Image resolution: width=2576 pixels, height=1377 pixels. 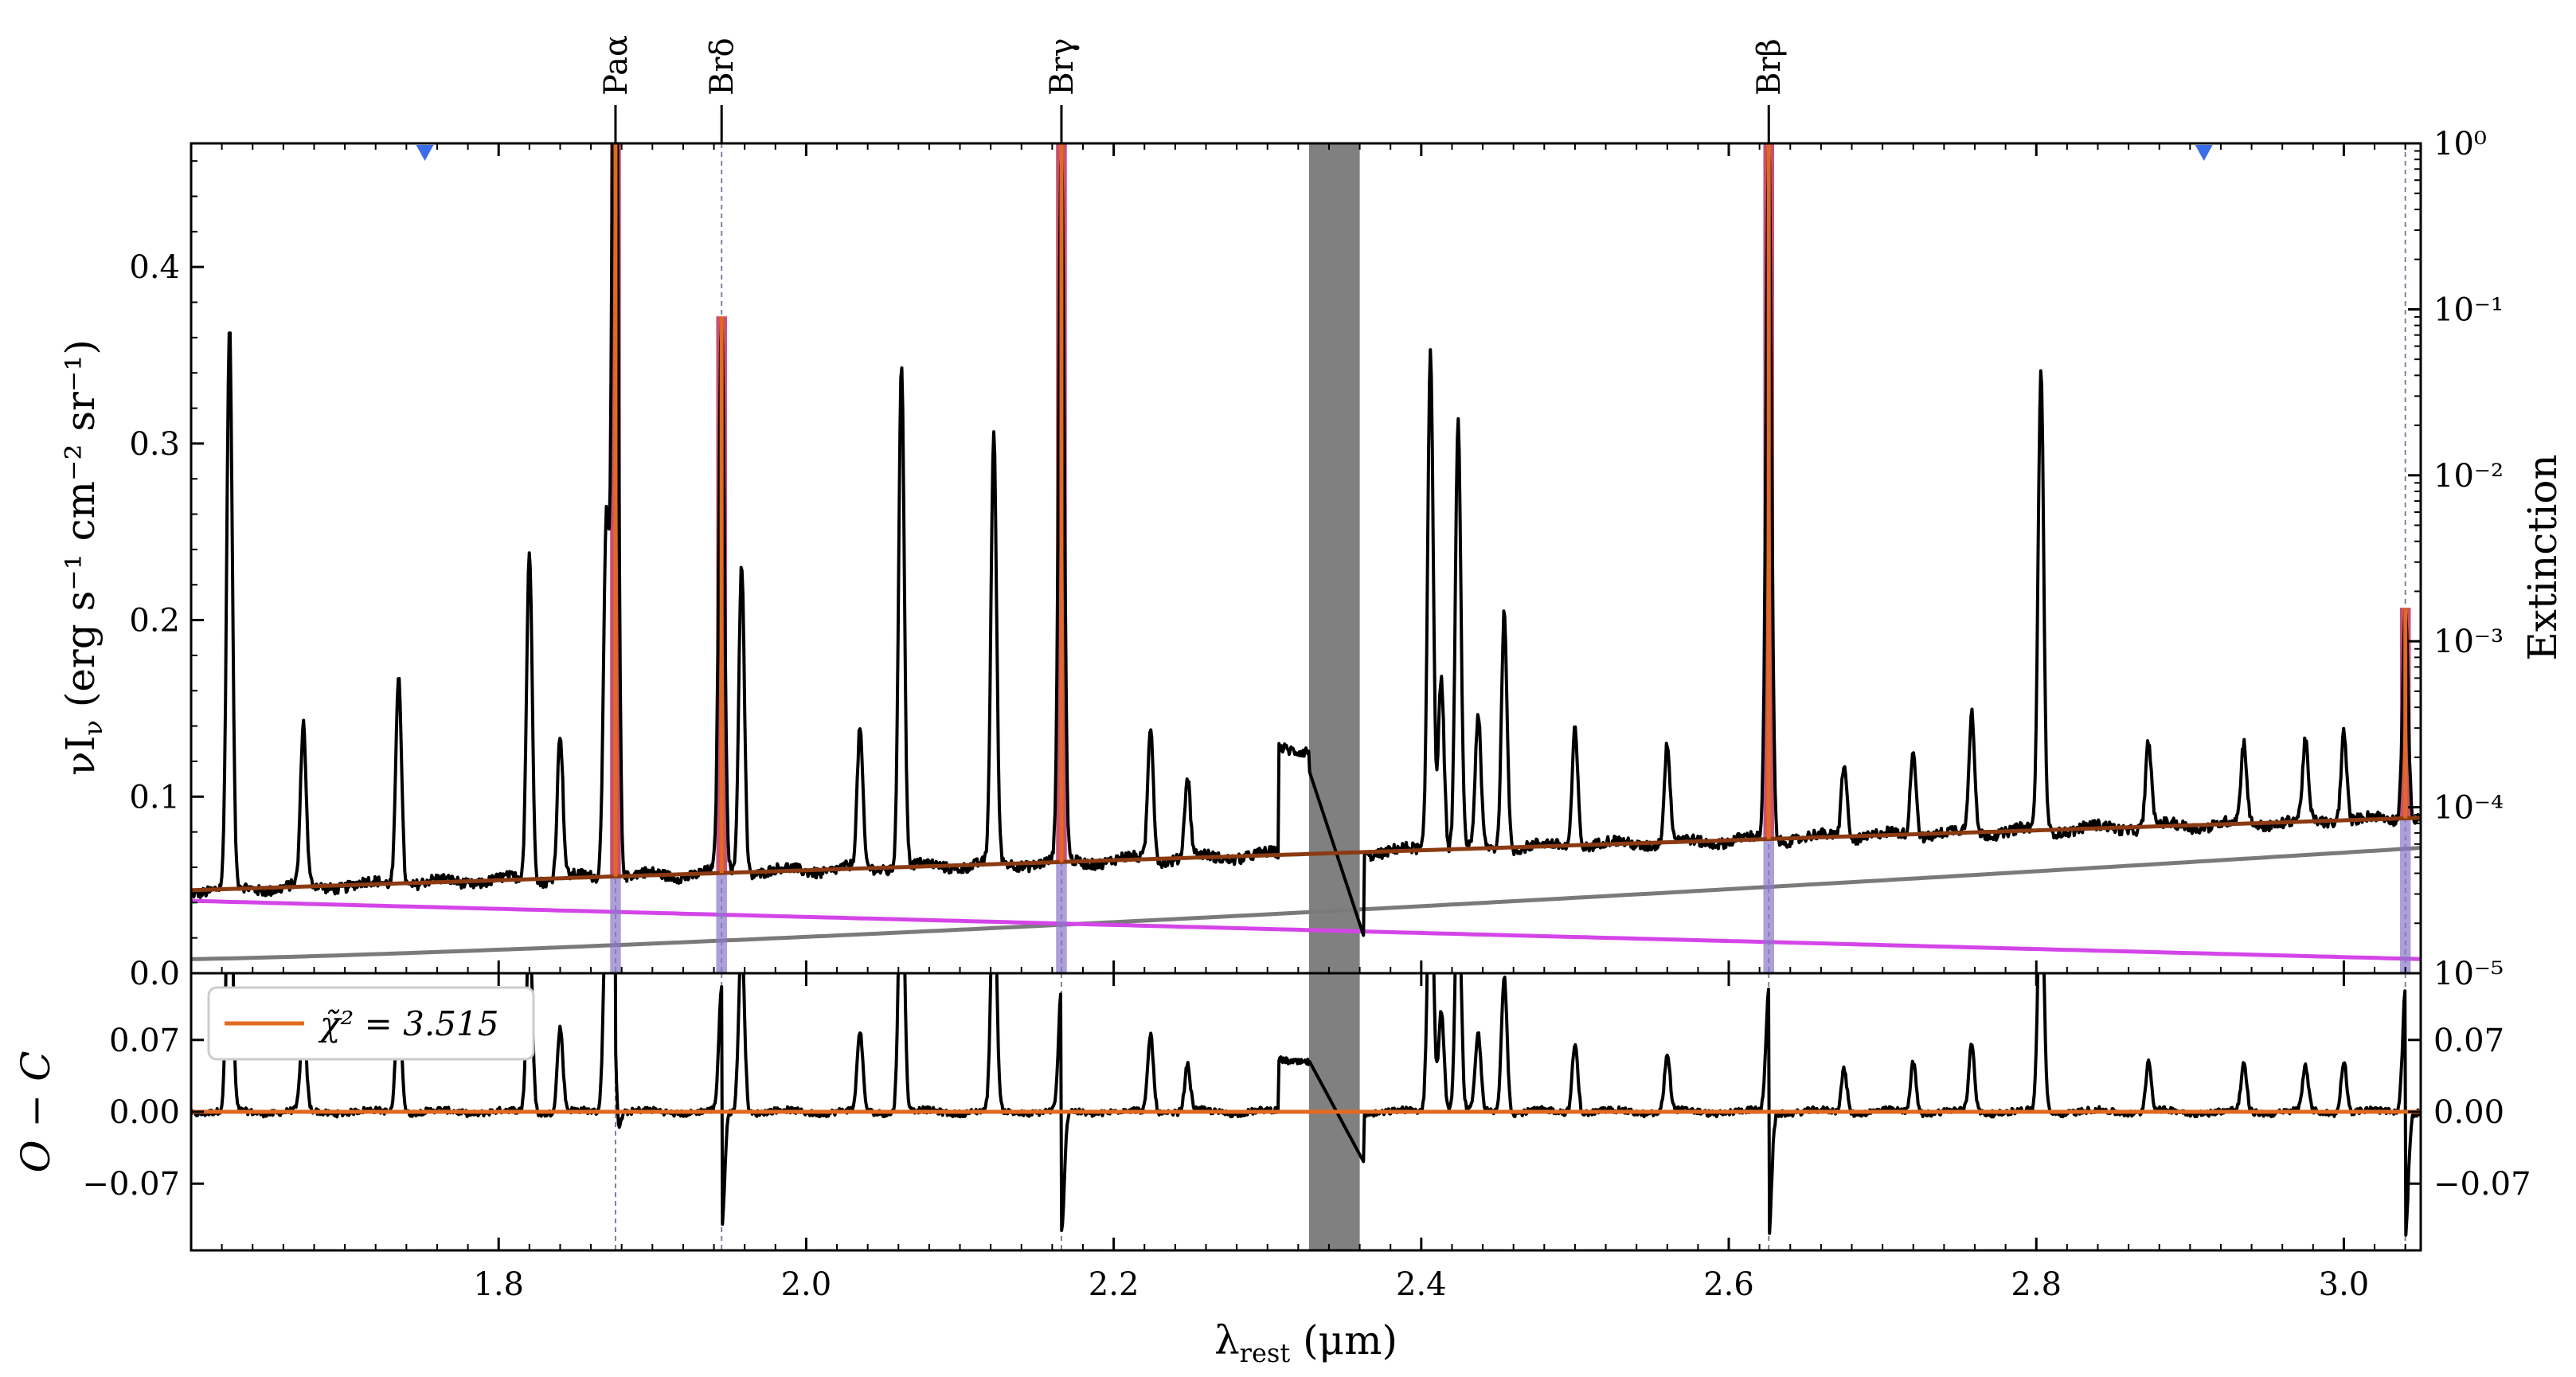 I want to click on x-tick-label-6: 3.0, so click(x=2344, y=1285).